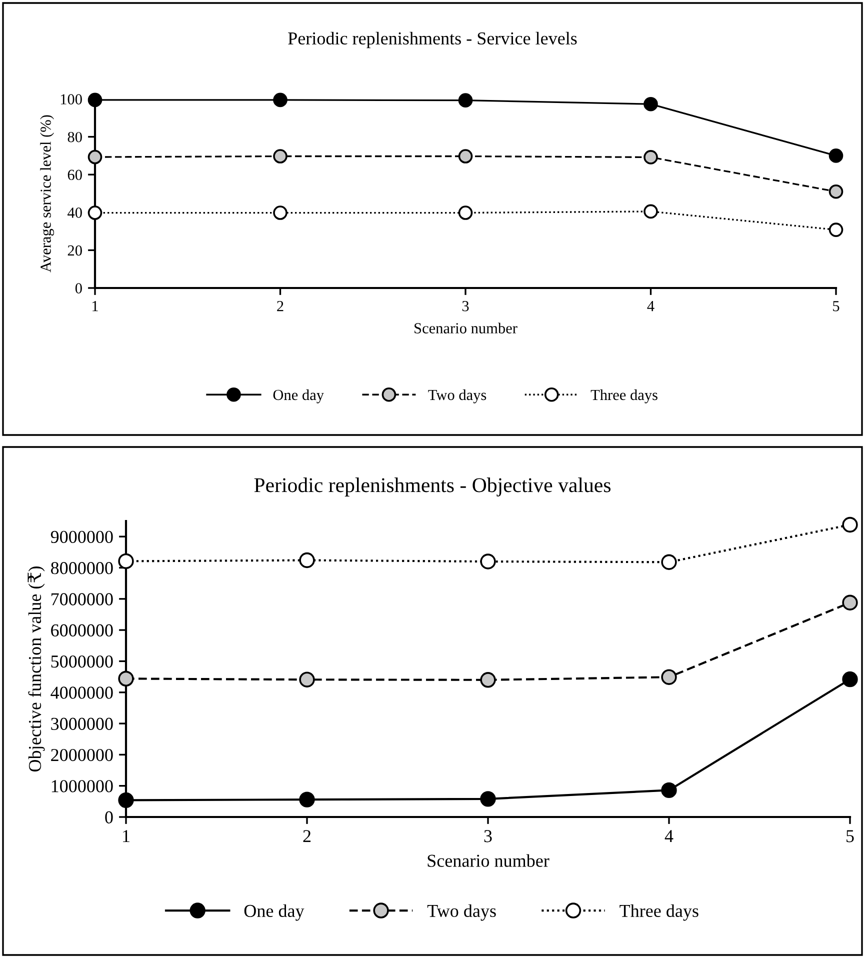  Describe the element at coordinates (82, 755) in the screenshot. I see `y-tick-label: 2000000` at that location.